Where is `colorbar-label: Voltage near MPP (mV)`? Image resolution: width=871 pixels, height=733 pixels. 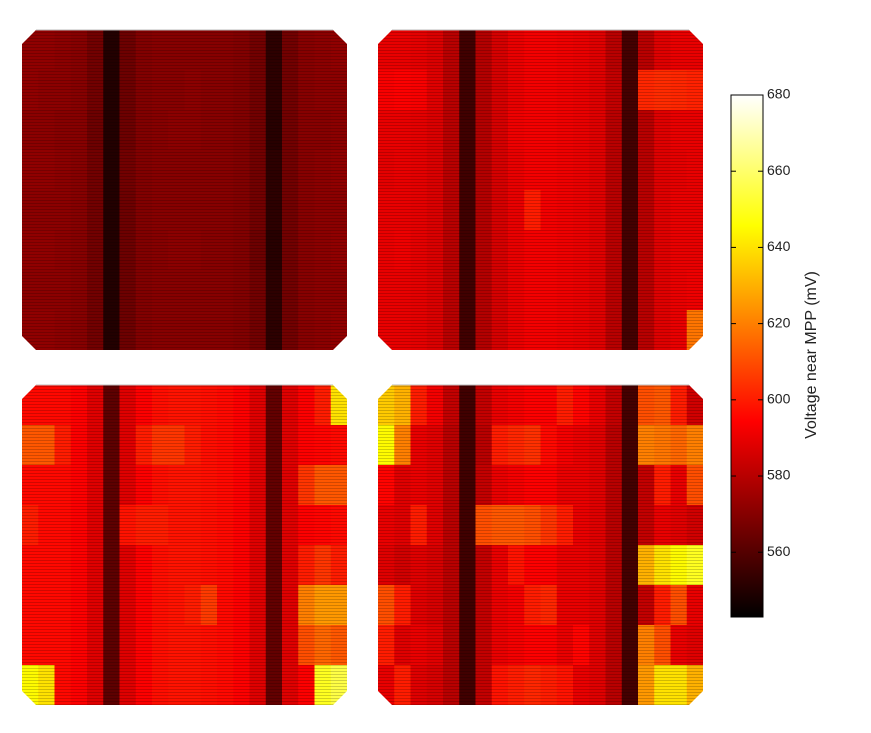
colorbar-label: Voltage near MPP (mV) is located at coordinates (811, 355).